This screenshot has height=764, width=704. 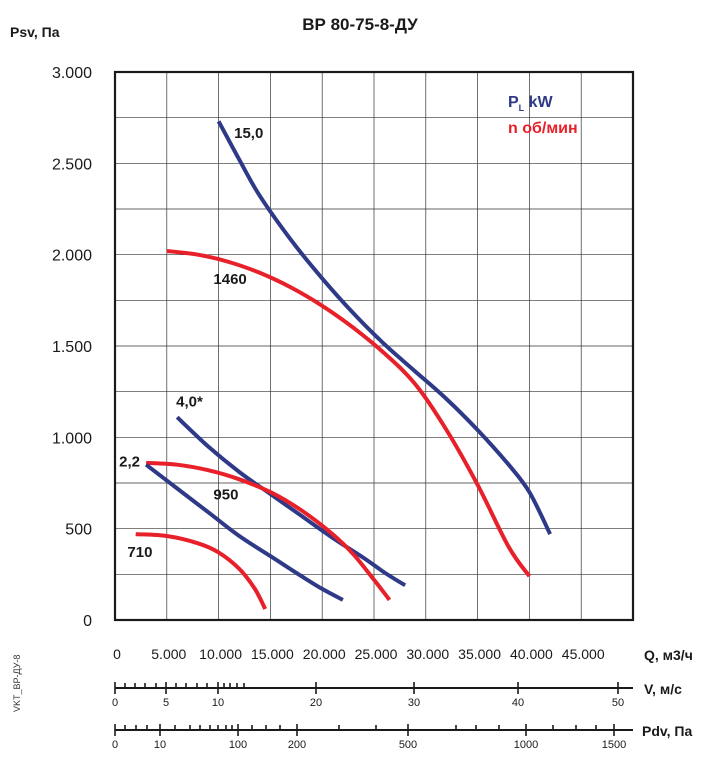 I want to click on curve-label: 2,2, so click(x=129, y=462).